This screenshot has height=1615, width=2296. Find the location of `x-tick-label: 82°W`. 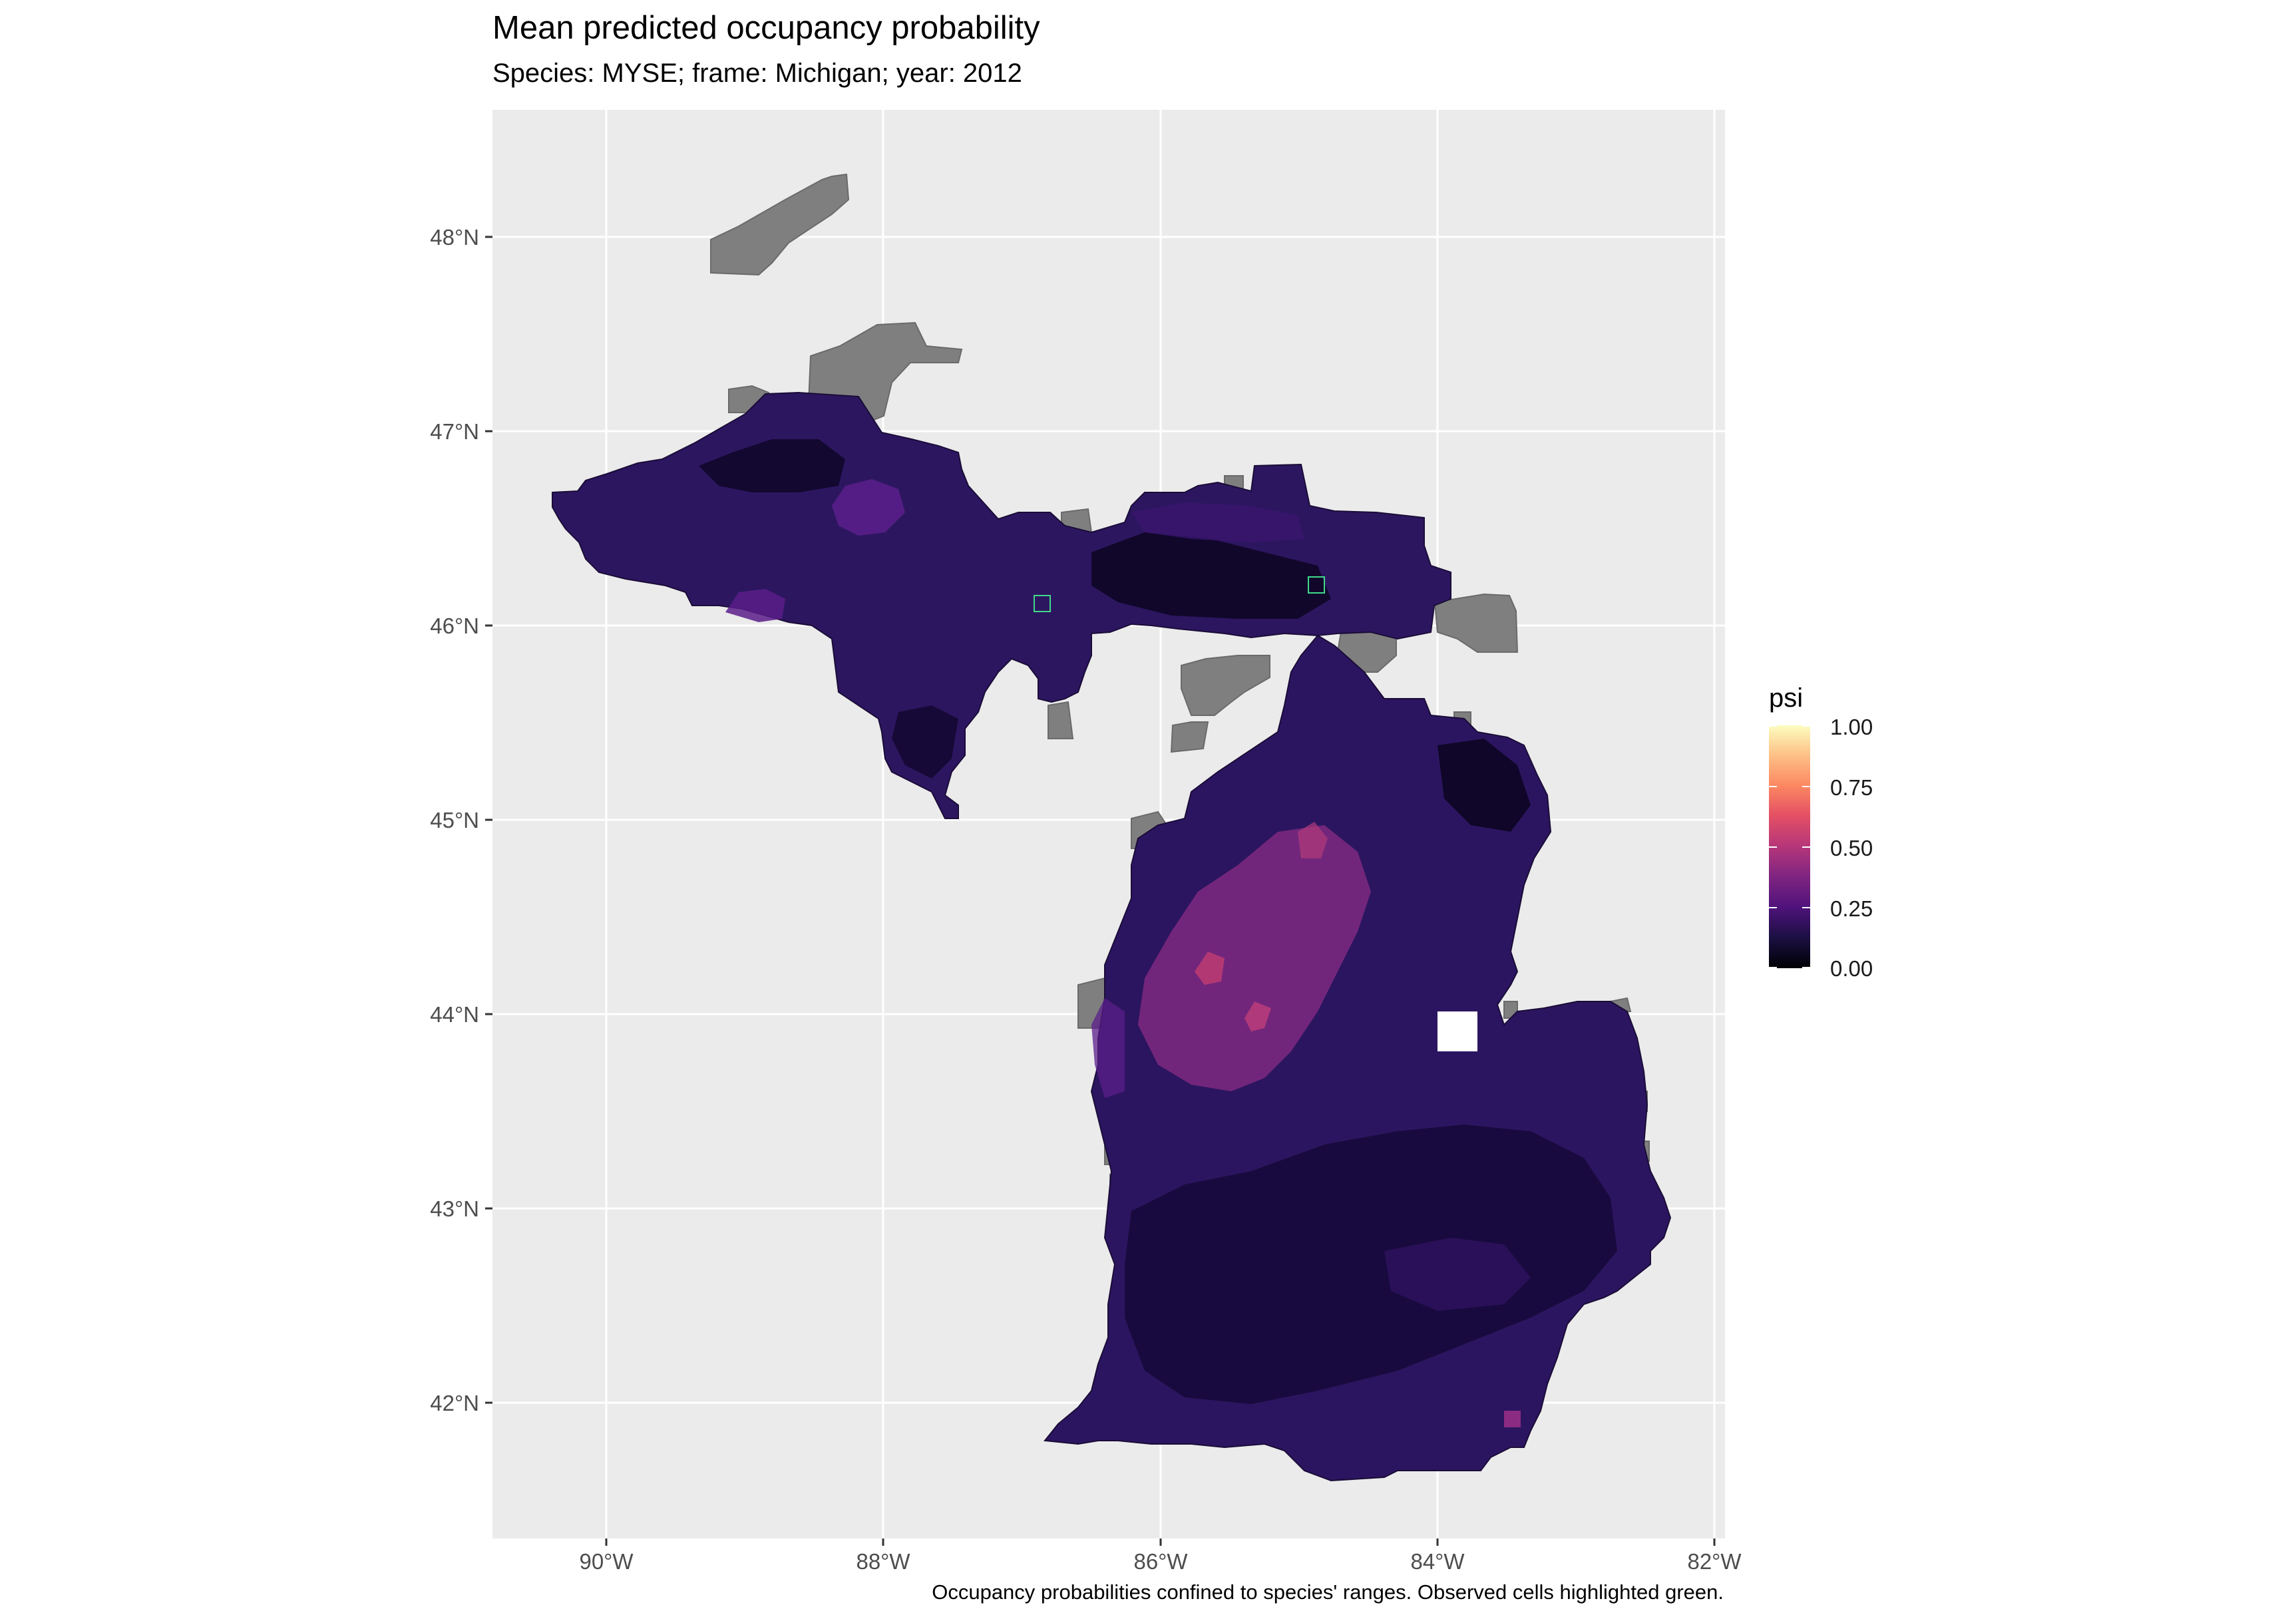

x-tick-label: 82°W is located at coordinates (1714, 1561).